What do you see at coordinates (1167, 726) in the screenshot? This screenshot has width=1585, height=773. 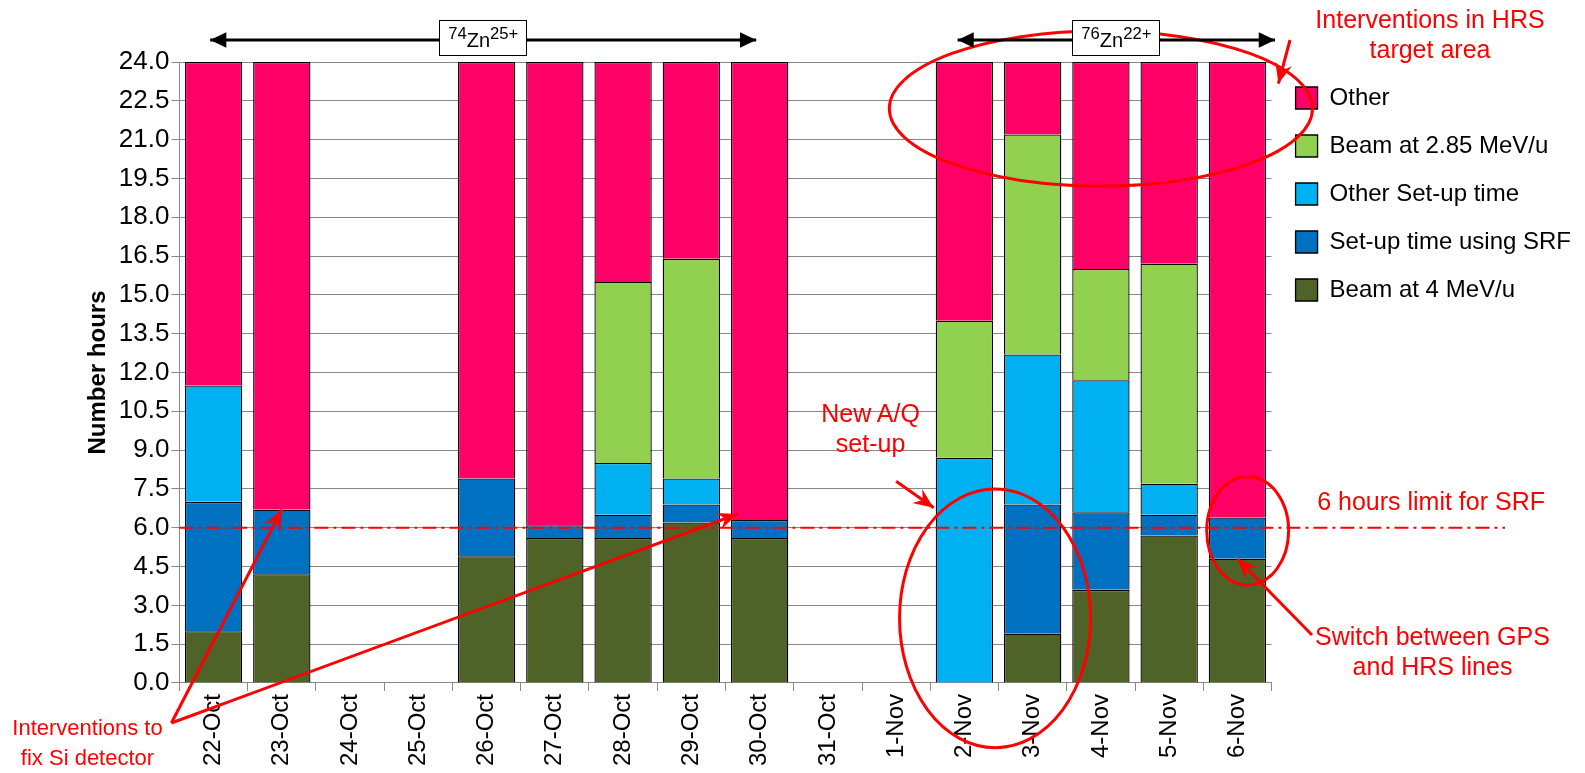 I see `x-tick-label: 5-Nov` at bounding box center [1167, 726].